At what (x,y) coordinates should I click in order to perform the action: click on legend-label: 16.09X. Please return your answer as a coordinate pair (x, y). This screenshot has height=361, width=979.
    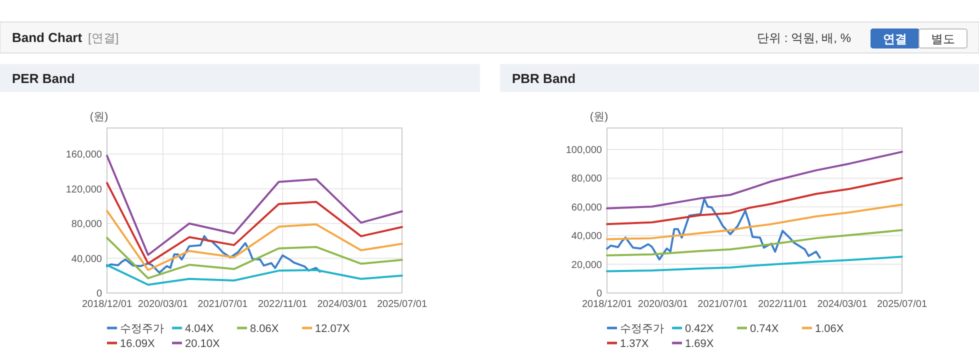
    Looking at the image, I should click on (138, 344).